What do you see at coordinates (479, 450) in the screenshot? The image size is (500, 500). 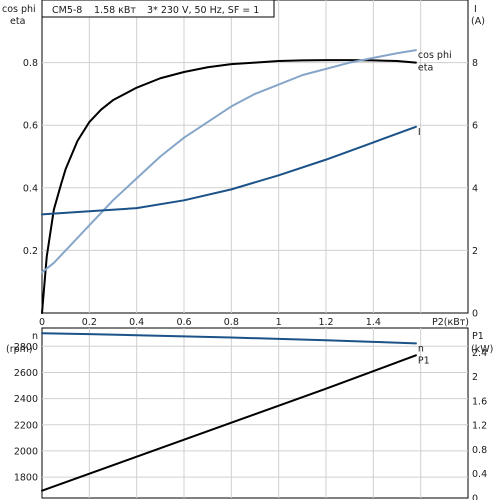 I see `lower-right-tick-label: 0.8` at bounding box center [479, 450].